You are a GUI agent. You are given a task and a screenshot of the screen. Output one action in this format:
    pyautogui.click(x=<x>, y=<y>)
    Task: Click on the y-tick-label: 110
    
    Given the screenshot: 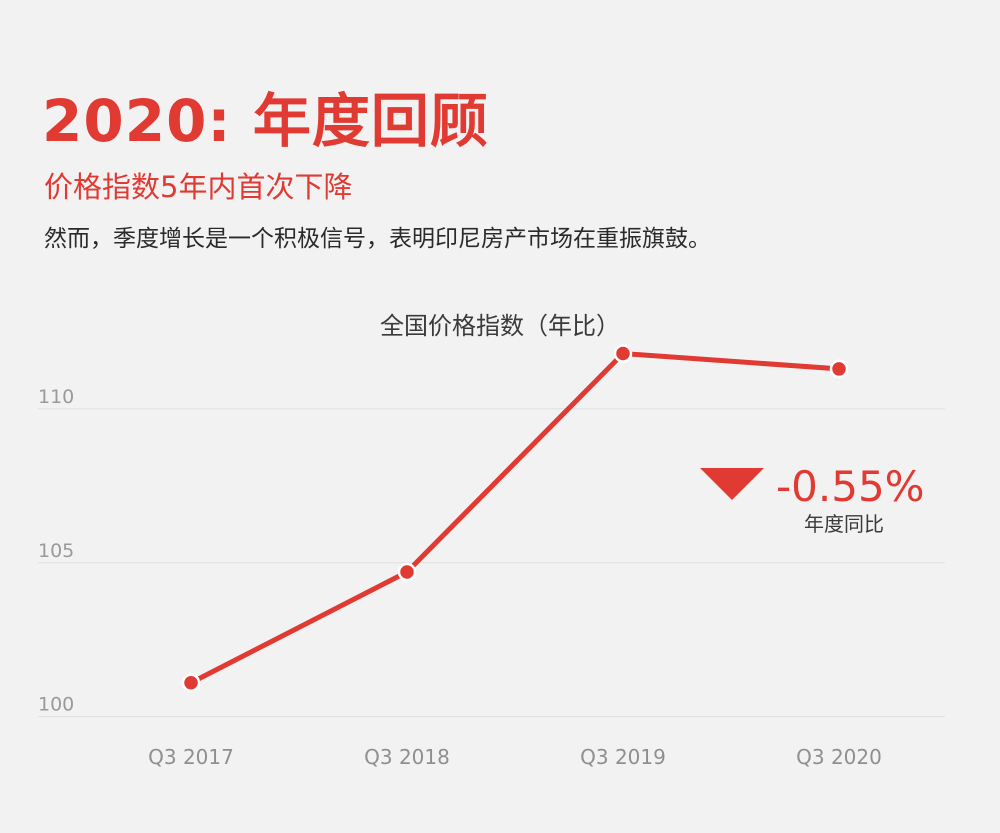 What is the action you would take?
    pyautogui.click(x=56, y=397)
    